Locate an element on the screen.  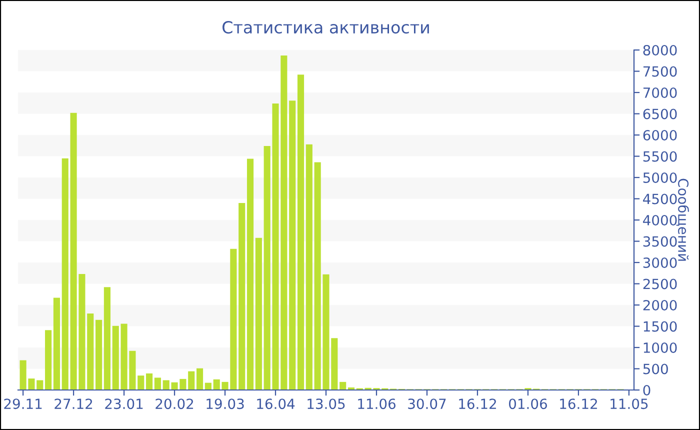
y-tick-label: 5000 is located at coordinates (660, 177).